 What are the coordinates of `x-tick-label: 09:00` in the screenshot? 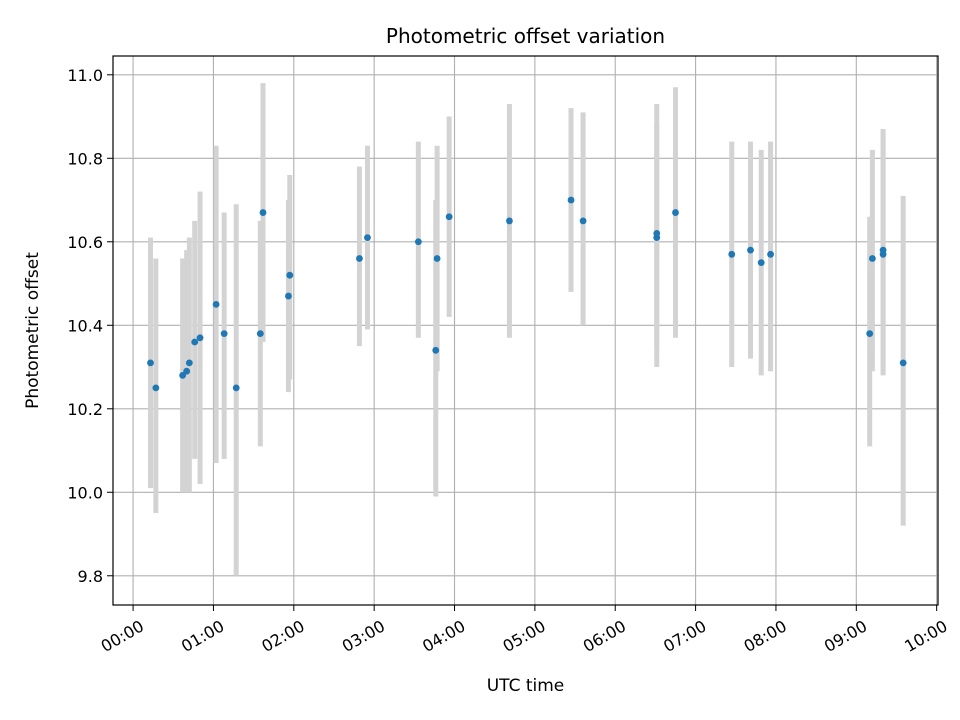 It's located at (845, 636).